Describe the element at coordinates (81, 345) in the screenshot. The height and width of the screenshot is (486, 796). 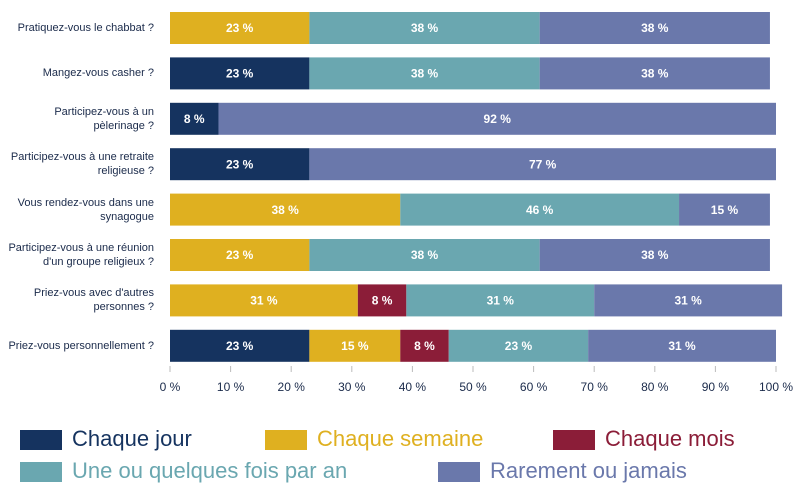
I see `y-tick-label: Priez-vous personnellement ?` at that location.